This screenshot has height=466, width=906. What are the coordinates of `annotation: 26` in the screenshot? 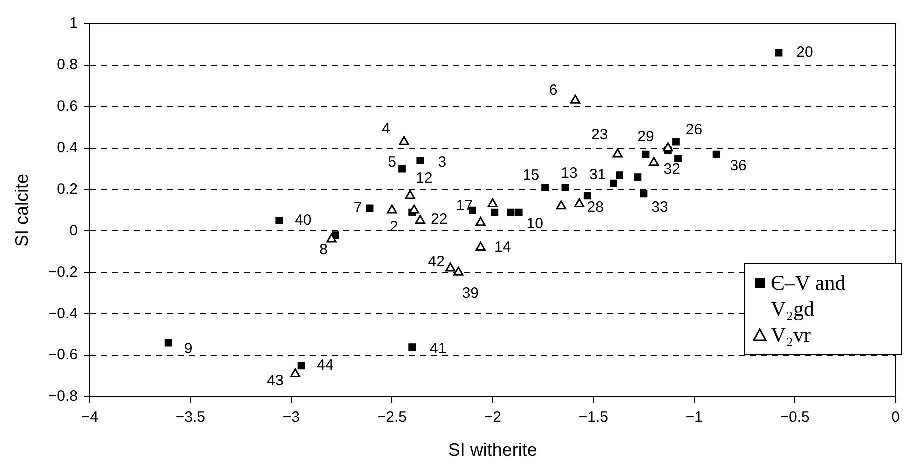 It's located at (694, 129).